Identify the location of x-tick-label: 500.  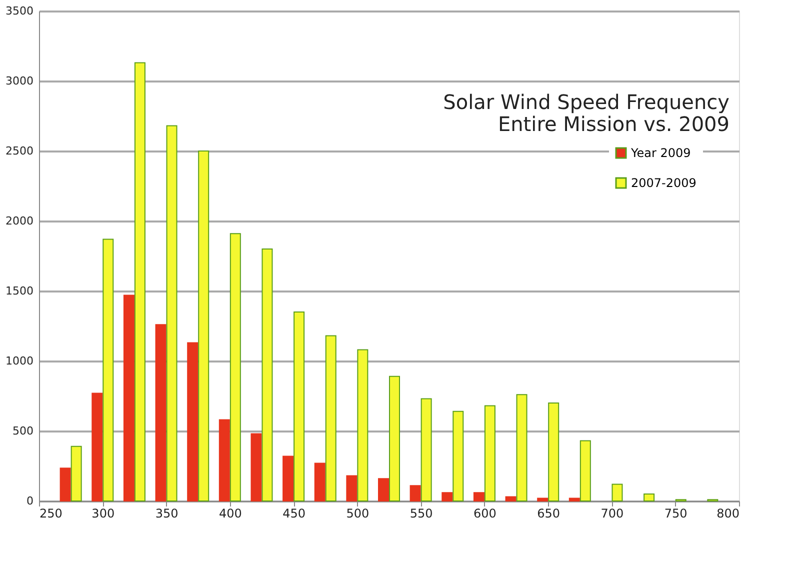
(358, 513).